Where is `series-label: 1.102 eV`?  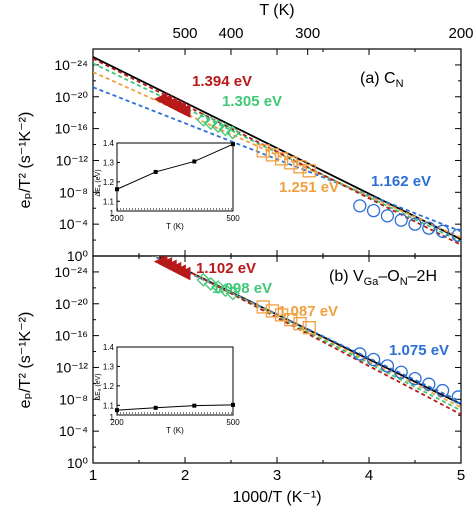
series-label: 1.102 eV is located at coordinates (226, 268).